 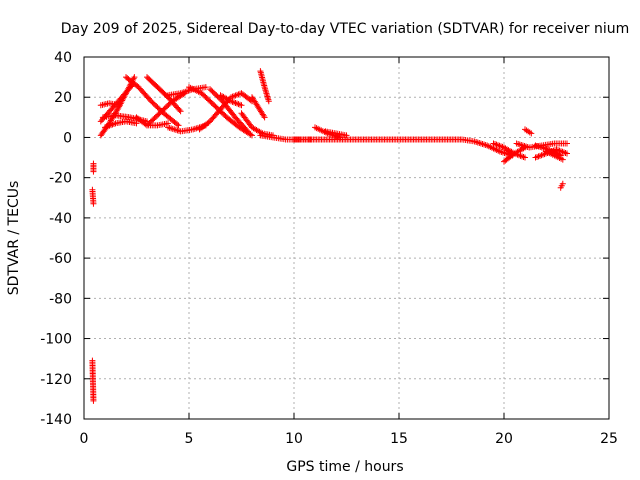 I want to click on x-tick-label: 0, so click(x=84, y=439).